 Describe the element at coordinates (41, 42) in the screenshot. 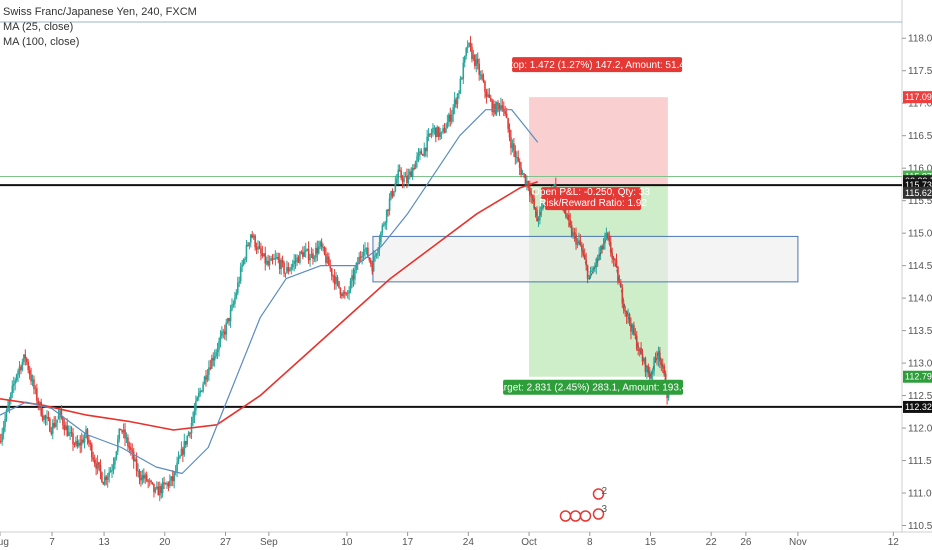

I see `ma100-legend: MA (100, close)` at that location.